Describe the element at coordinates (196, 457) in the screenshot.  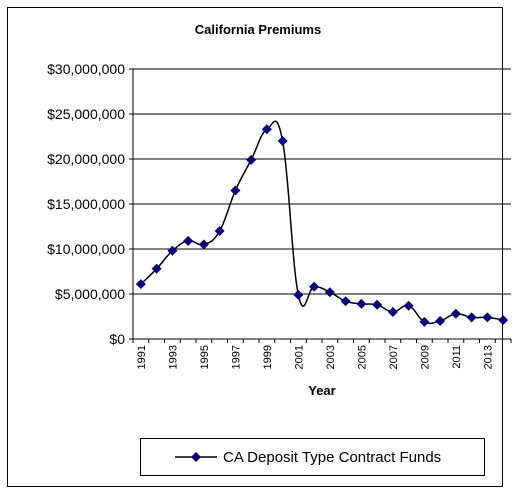
I see `legend-marker-icon` at that location.